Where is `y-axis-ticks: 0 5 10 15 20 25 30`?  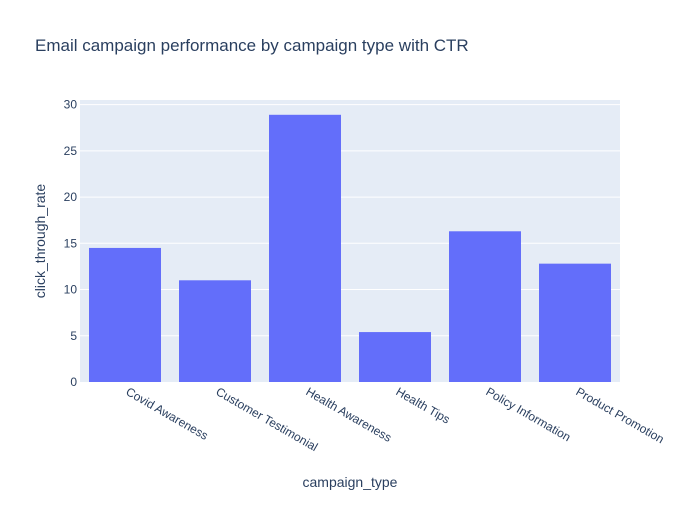 y-axis-ticks: 0 5 10 15 20 25 30 is located at coordinates (71, 243).